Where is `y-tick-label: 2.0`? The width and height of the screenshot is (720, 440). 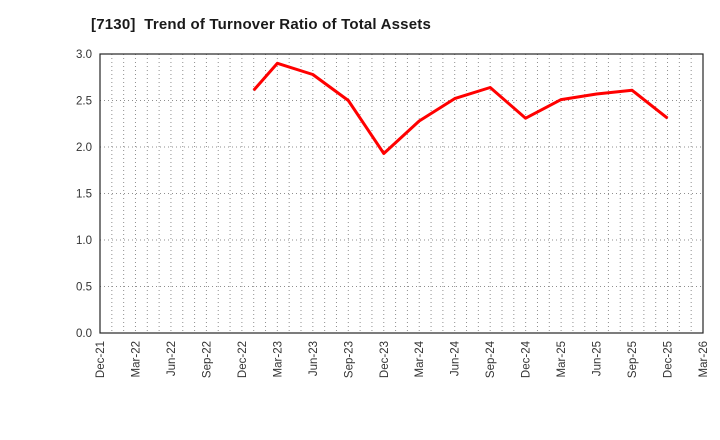 y-tick-label: 2.0 is located at coordinates (84, 148).